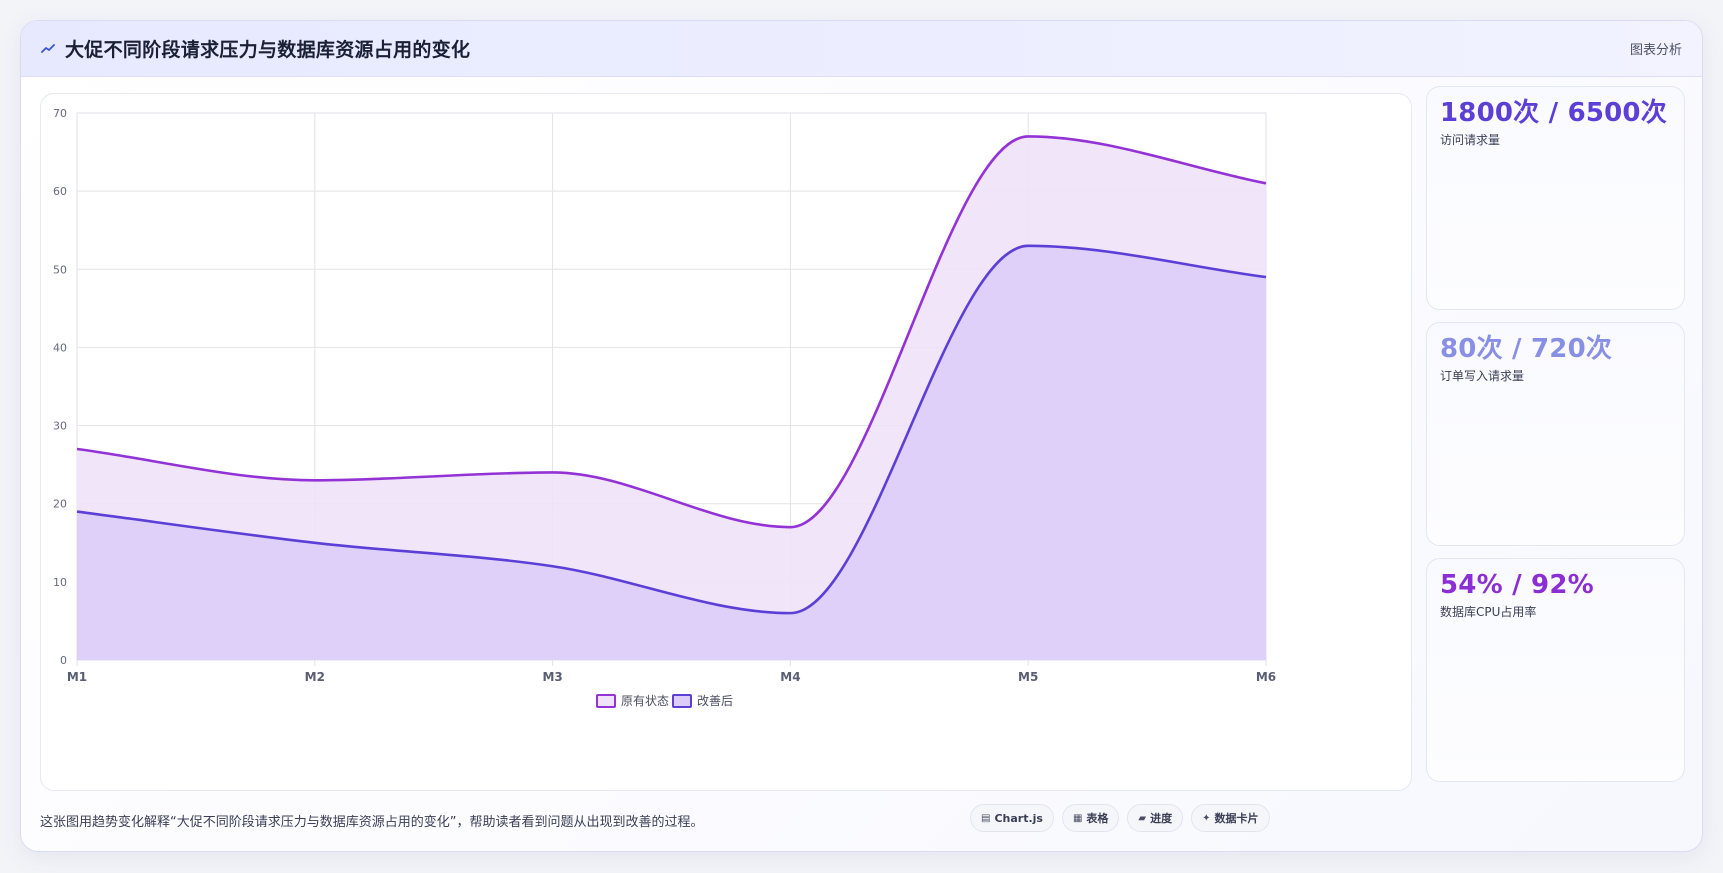 The image size is (1723, 873). Describe the element at coordinates (268, 50) in the screenshot. I see `page-title: 大促不同阶段请求压力与数据库资源占用的变化` at that location.